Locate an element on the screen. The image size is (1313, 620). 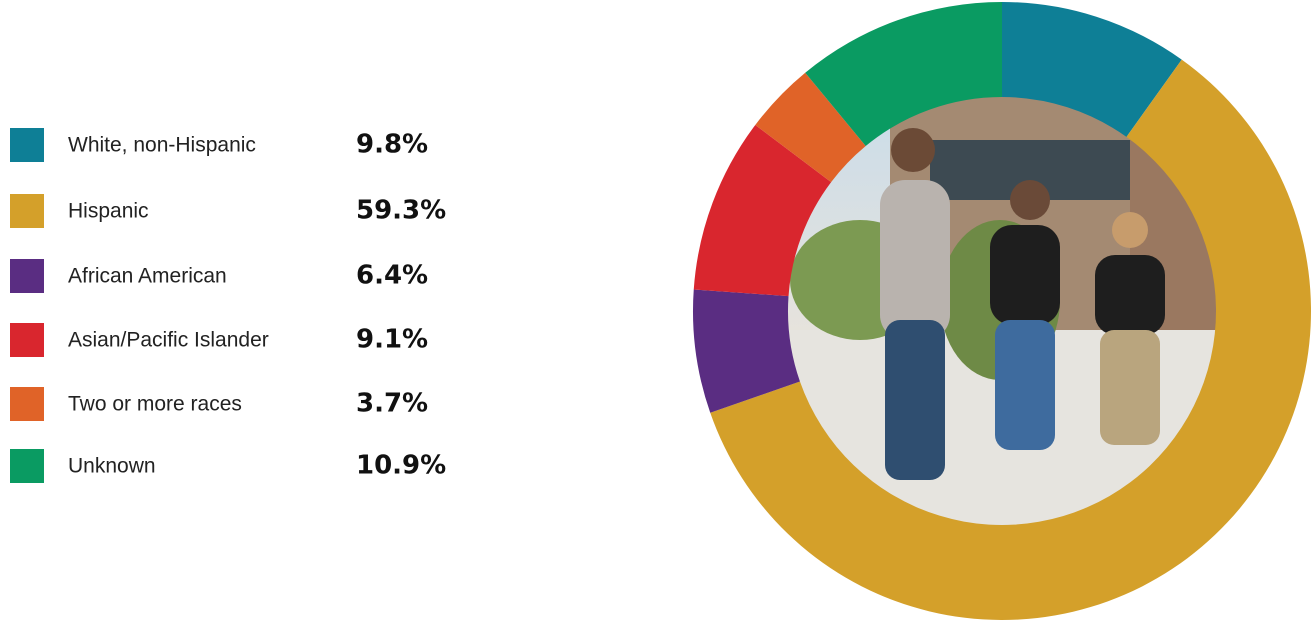
value-label: 59.3% is located at coordinates (401, 211).